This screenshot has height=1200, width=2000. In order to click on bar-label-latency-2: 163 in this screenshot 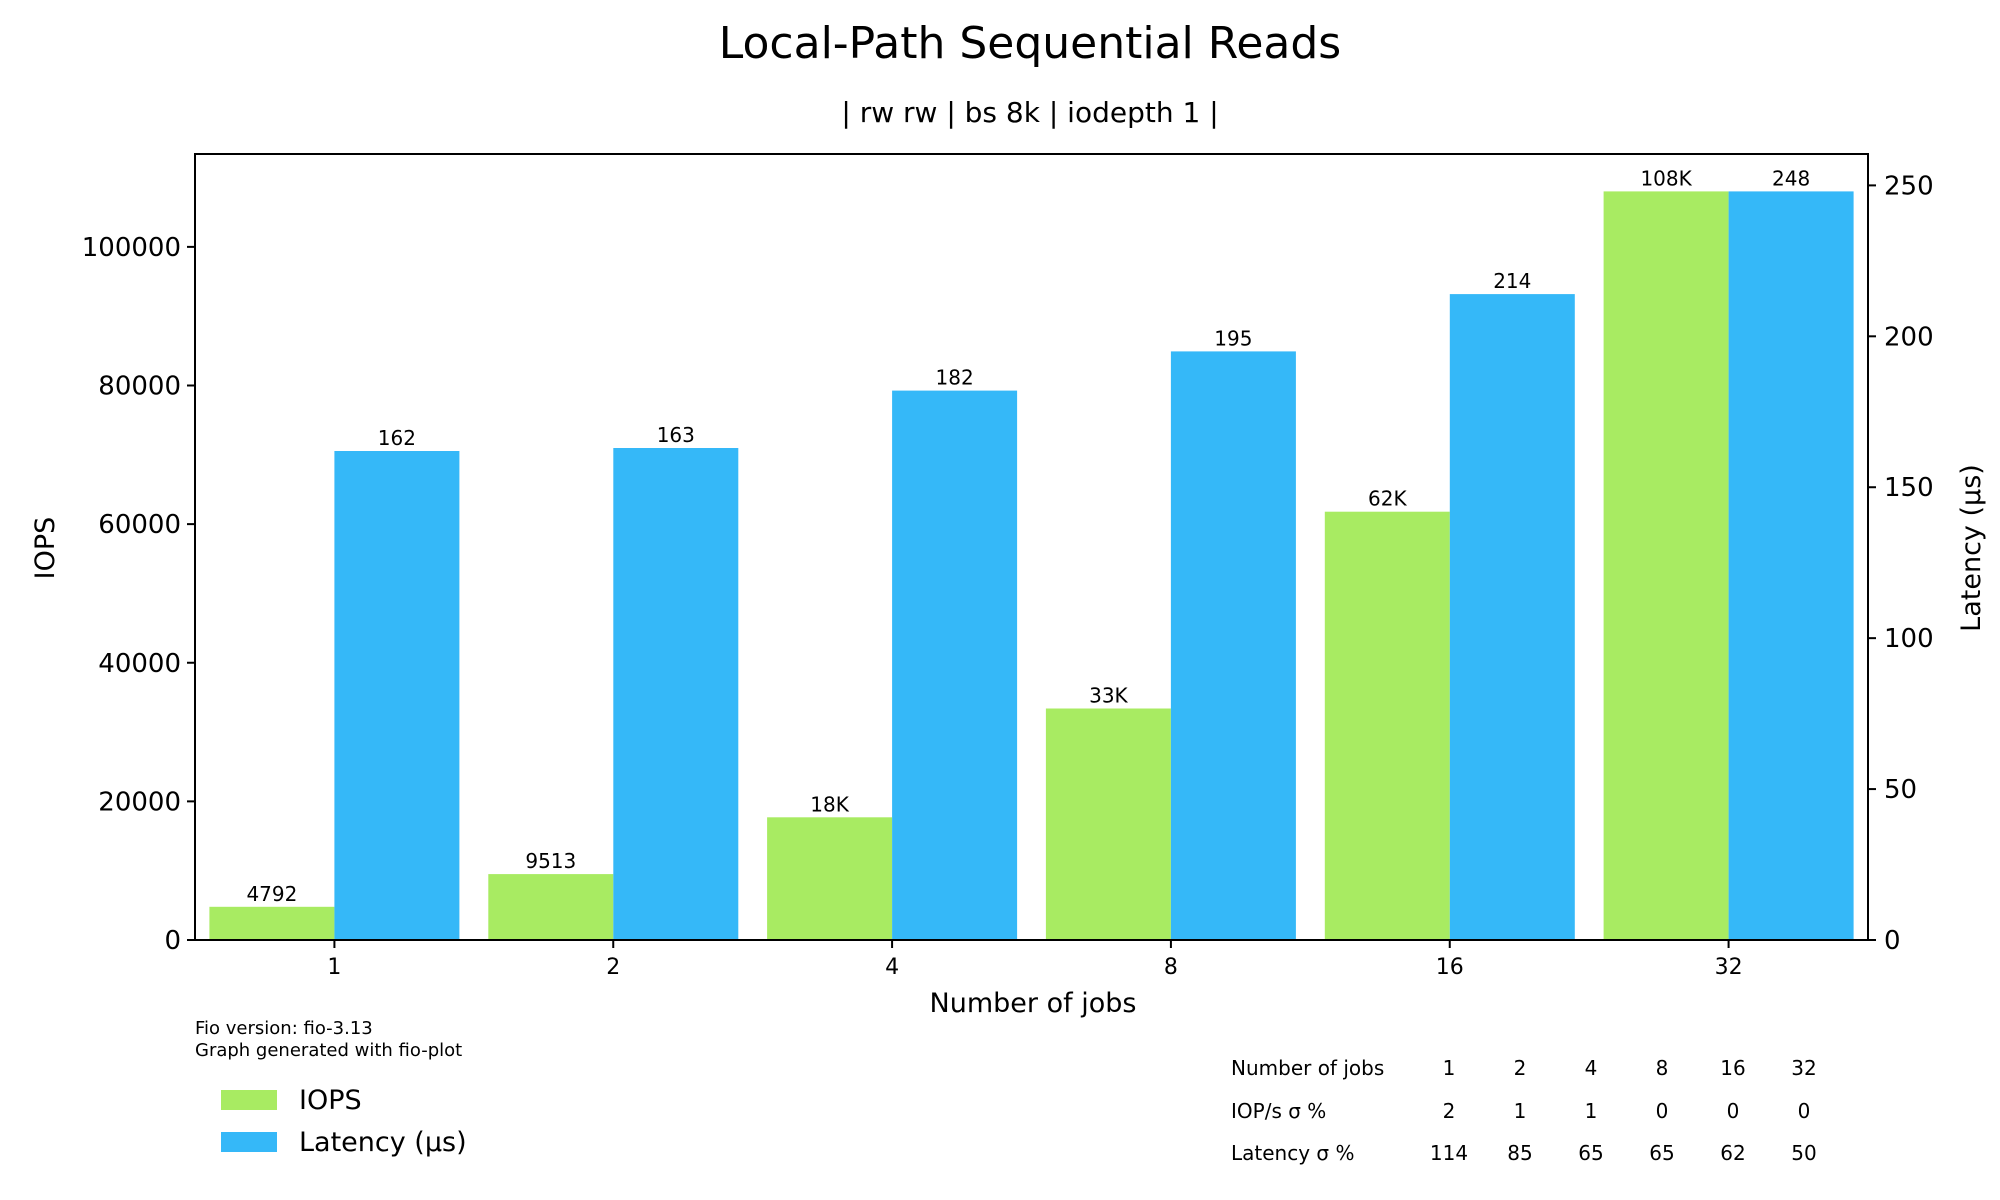, I will do `click(676, 435)`.